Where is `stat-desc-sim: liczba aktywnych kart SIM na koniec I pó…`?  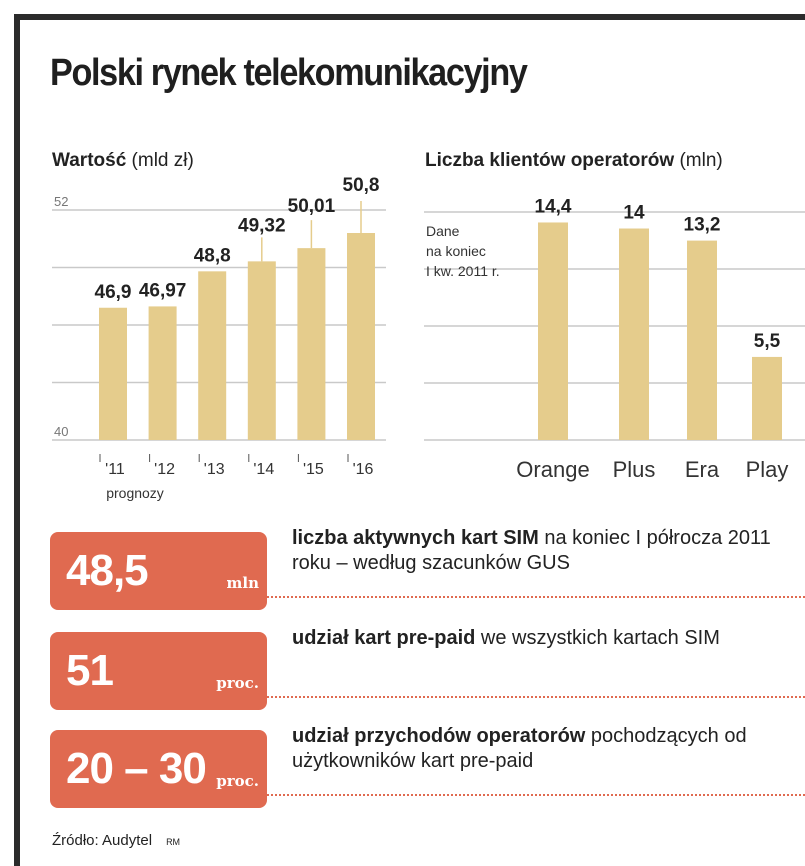 stat-desc-sim: liczba aktywnych kart SIM na koniec I pó… is located at coordinates (542, 551).